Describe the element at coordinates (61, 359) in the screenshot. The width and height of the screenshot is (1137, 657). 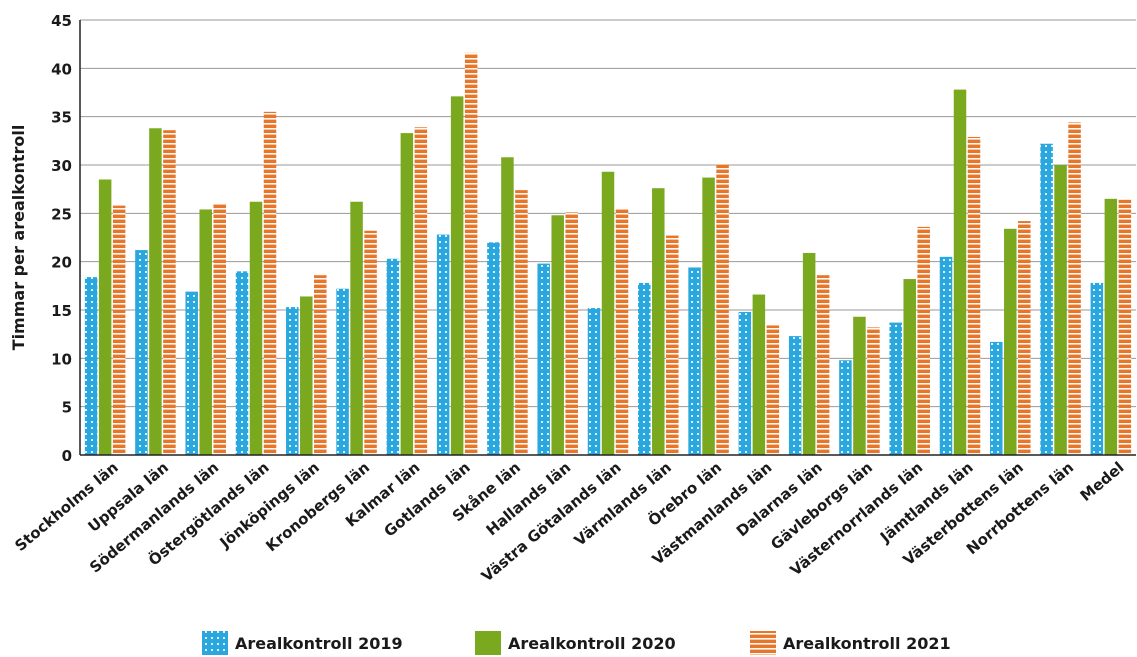
I see `y-tick-label: 10` at that location.